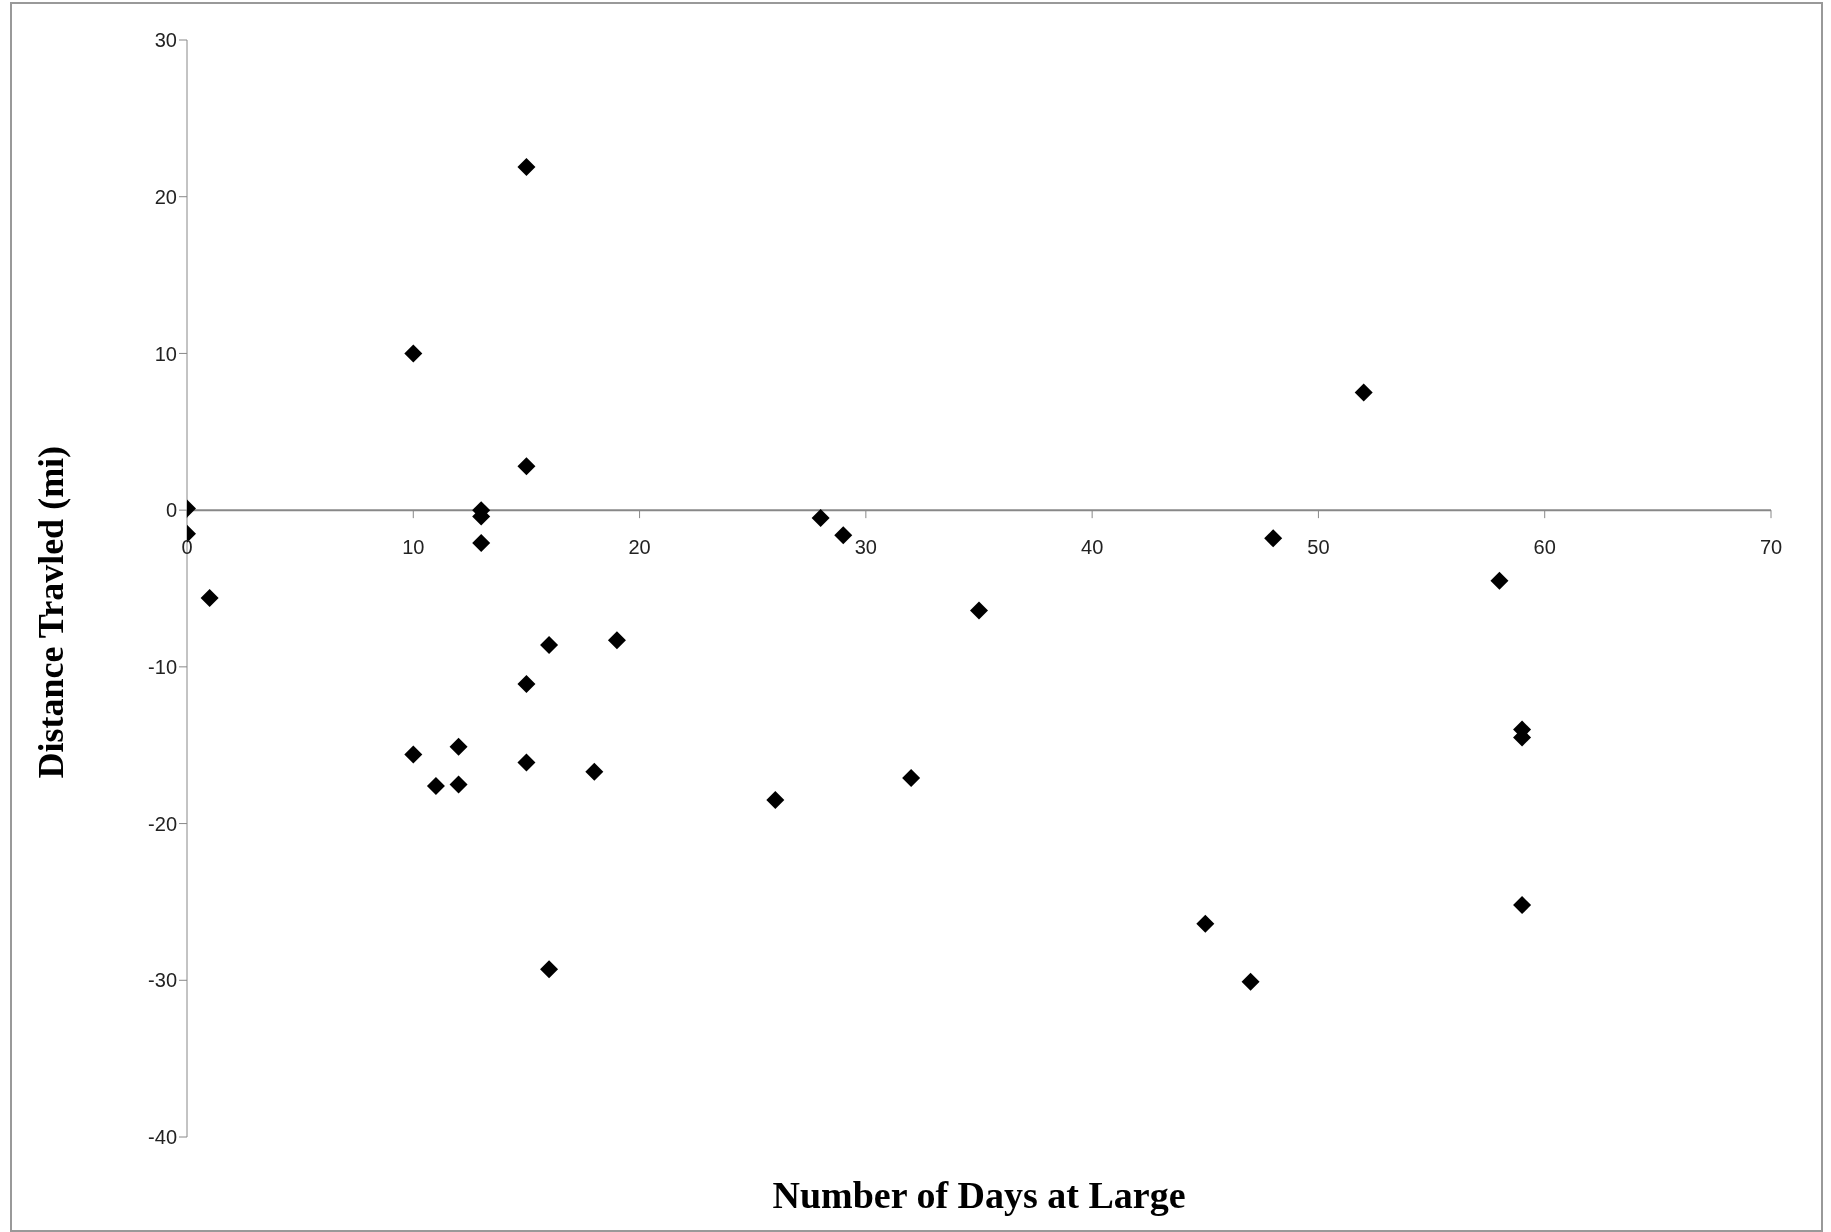  Describe the element at coordinates (639, 547) in the screenshot. I see `x-tick-label: 20` at that location.